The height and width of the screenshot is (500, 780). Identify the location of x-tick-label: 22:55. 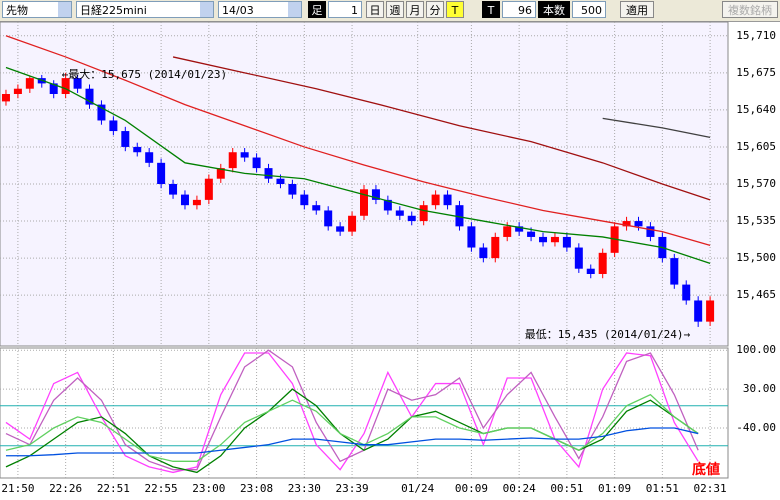
(161, 488).